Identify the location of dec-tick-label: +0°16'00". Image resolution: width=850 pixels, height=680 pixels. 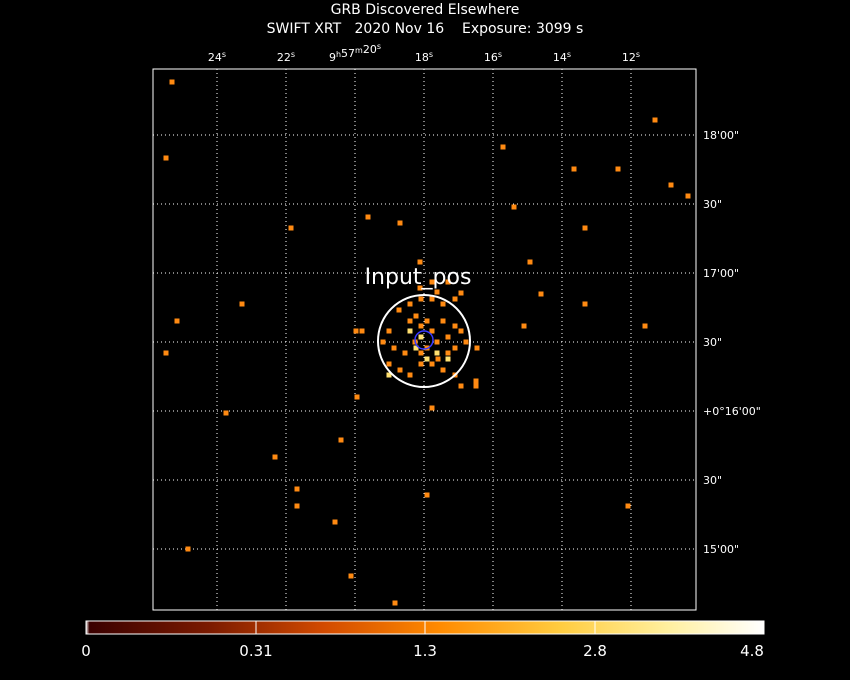
(732, 411).